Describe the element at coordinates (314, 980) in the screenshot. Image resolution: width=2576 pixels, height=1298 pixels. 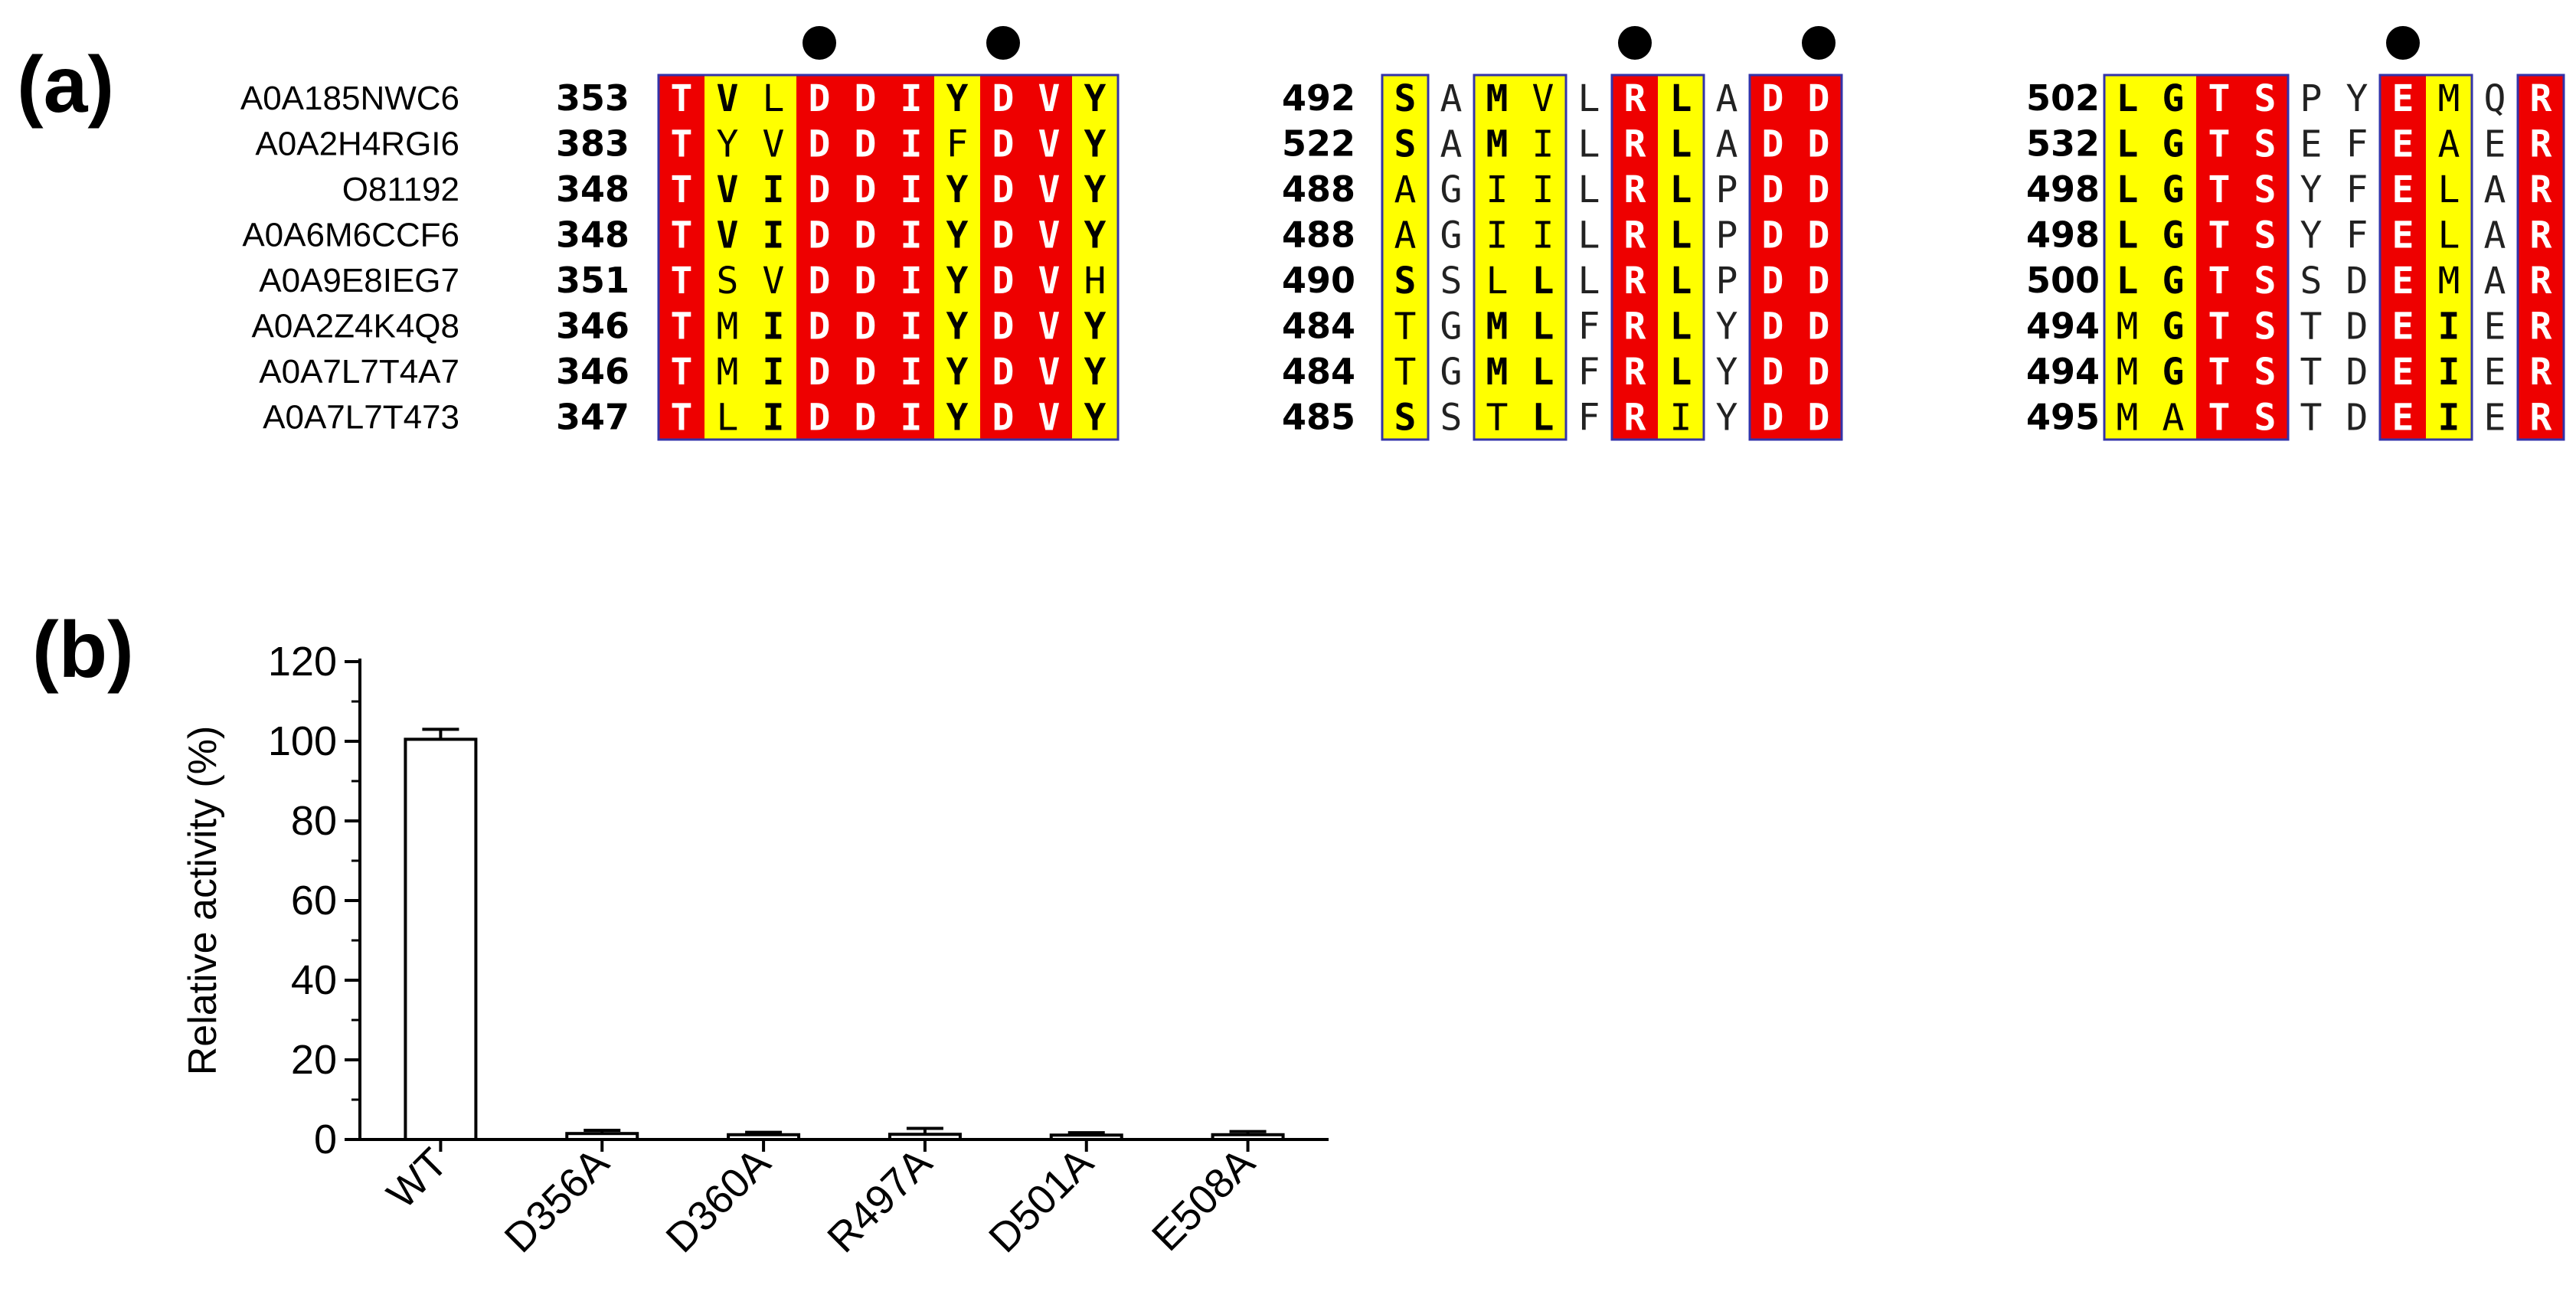
I see `y-tick-label: 40` at that location.